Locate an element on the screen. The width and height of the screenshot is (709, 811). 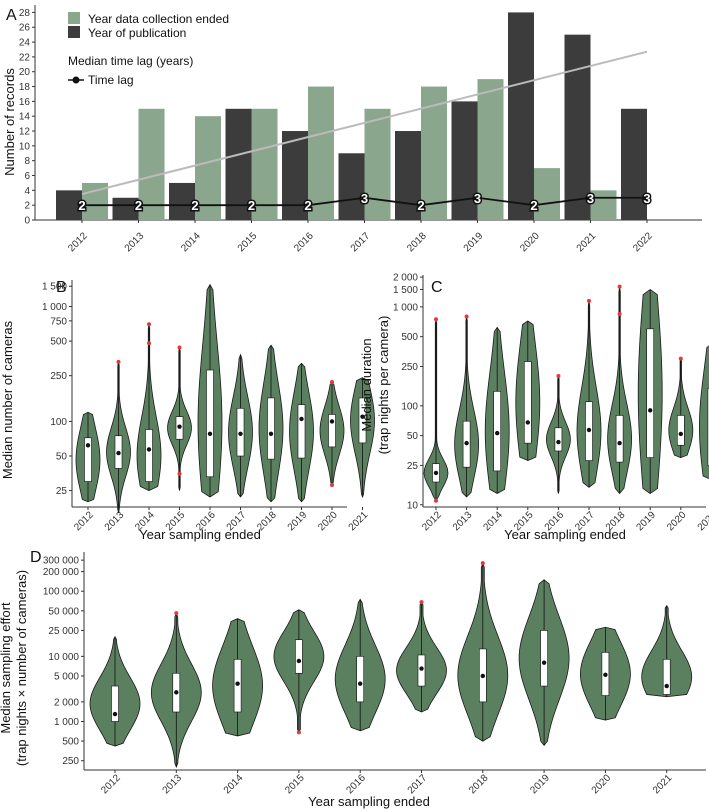
y-tick-label: 200 000 is located at coordinates (61, 572).